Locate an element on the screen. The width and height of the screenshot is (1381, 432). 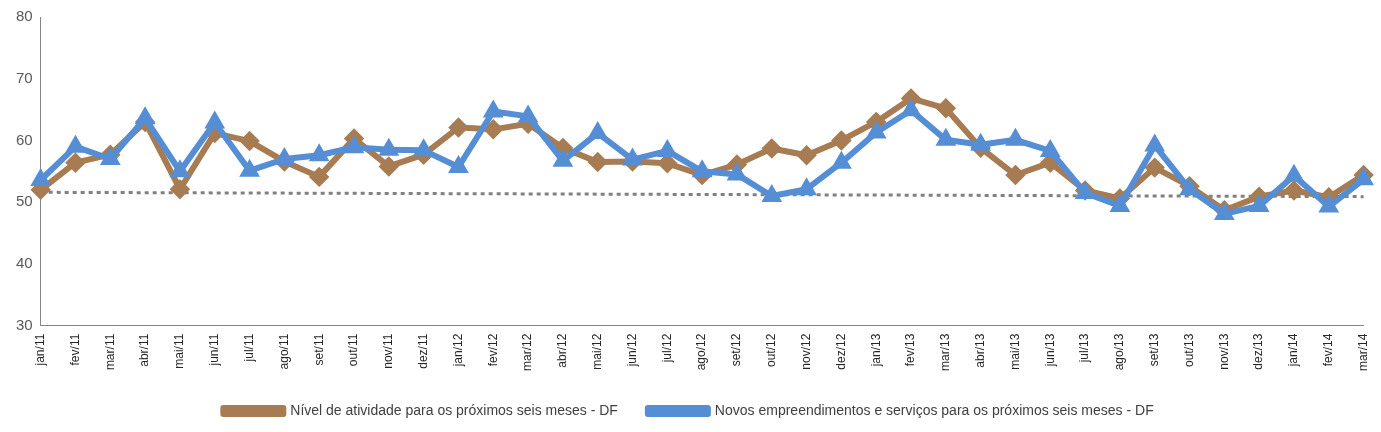
x-tick-label: jun/11 is located at coordinates (214, 350).